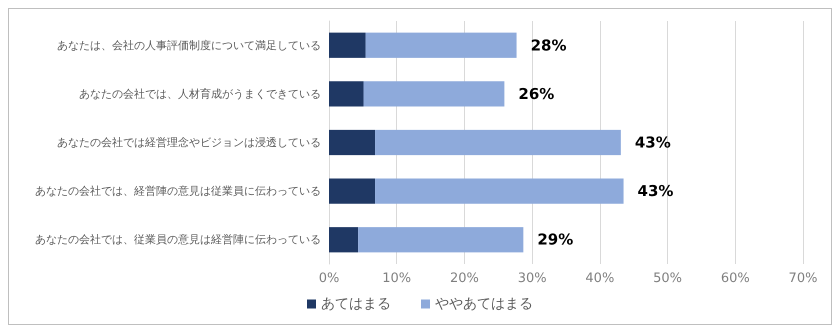  I want to click on x-tick-label: 40%, so click(599, 278).